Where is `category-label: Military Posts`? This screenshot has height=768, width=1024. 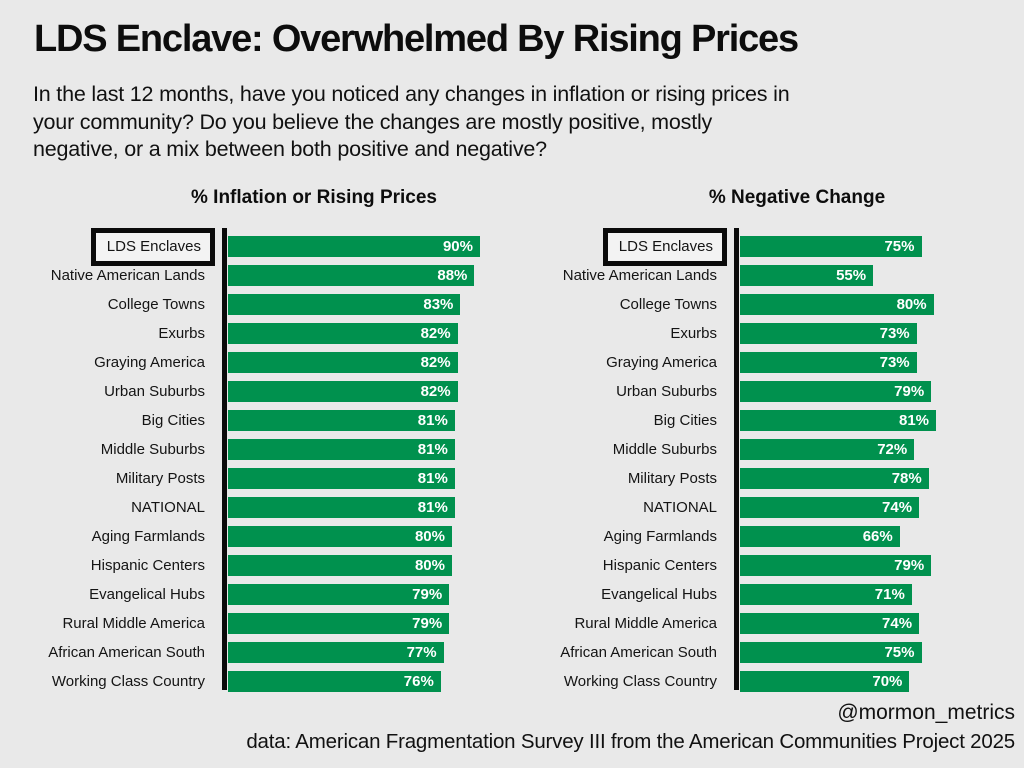
category-label: Military Posts is located at coordinates (160, 478).